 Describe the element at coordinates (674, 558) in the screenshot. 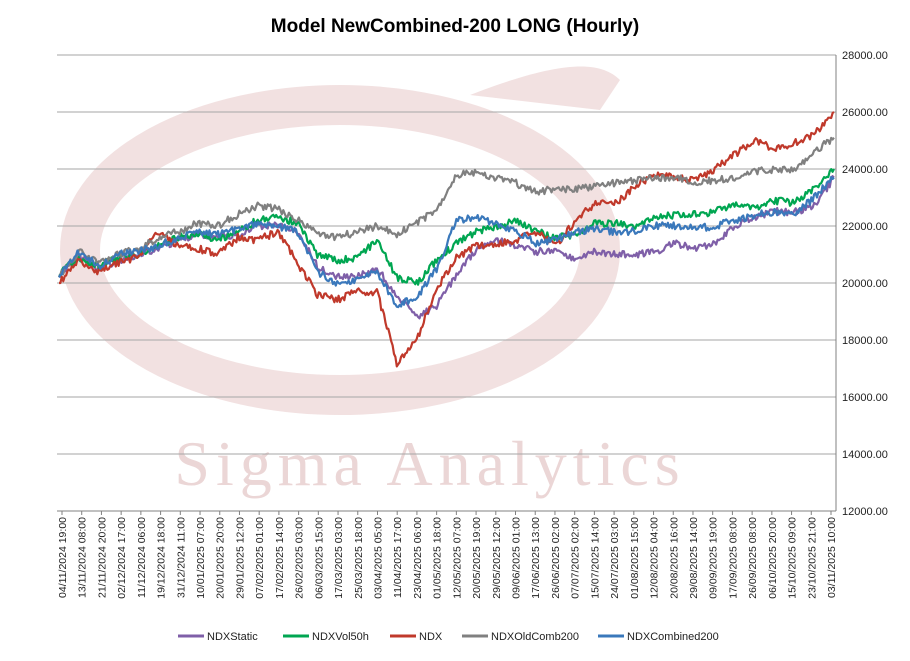

I see `x-tick-label: 20/08/2025 16:00` at that location.